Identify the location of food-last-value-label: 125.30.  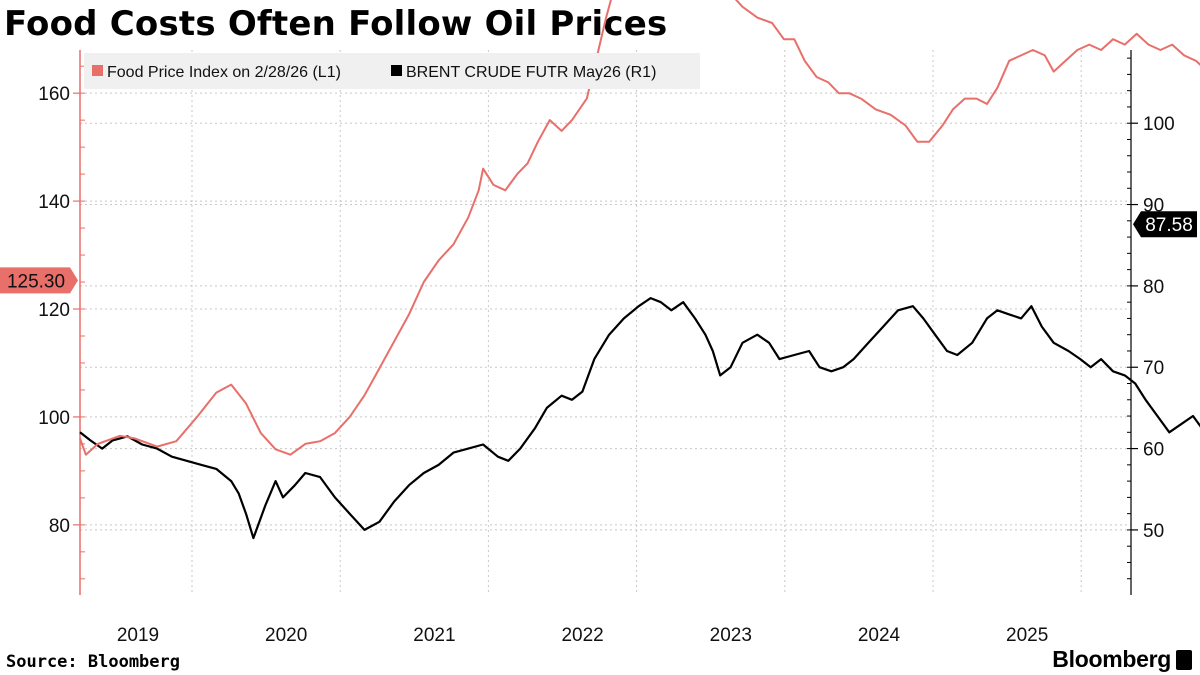
(36, 281).